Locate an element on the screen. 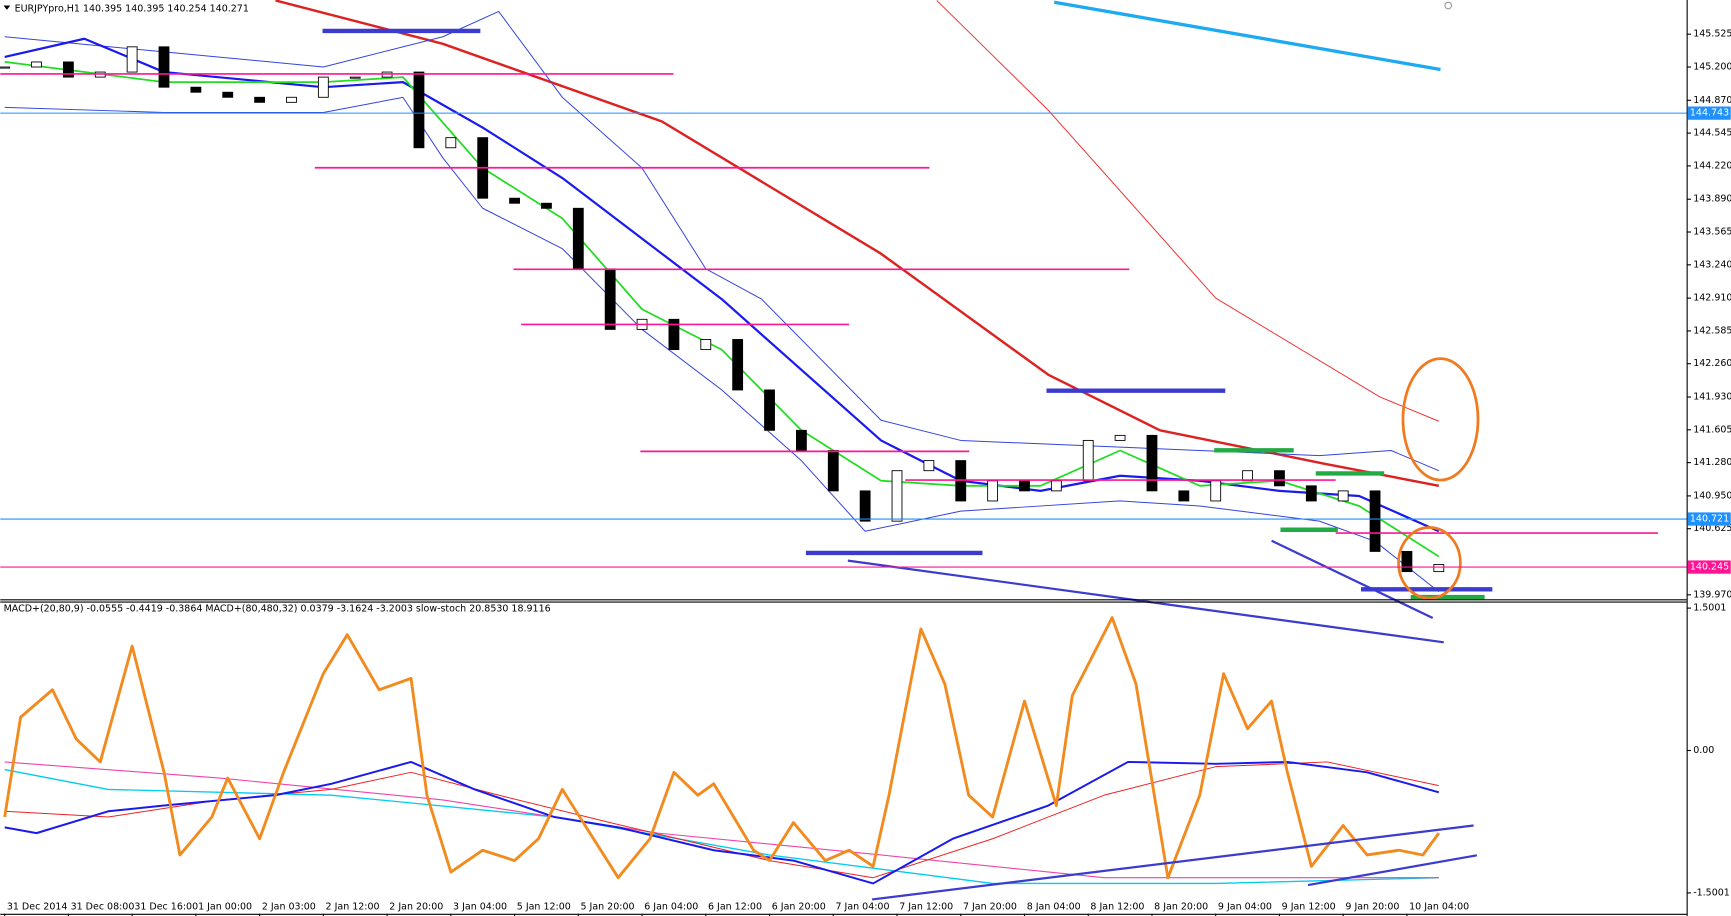 The width and height of the screenshot is (1731, 916). highlight-ellipse is located at coordinates (1429, 563).